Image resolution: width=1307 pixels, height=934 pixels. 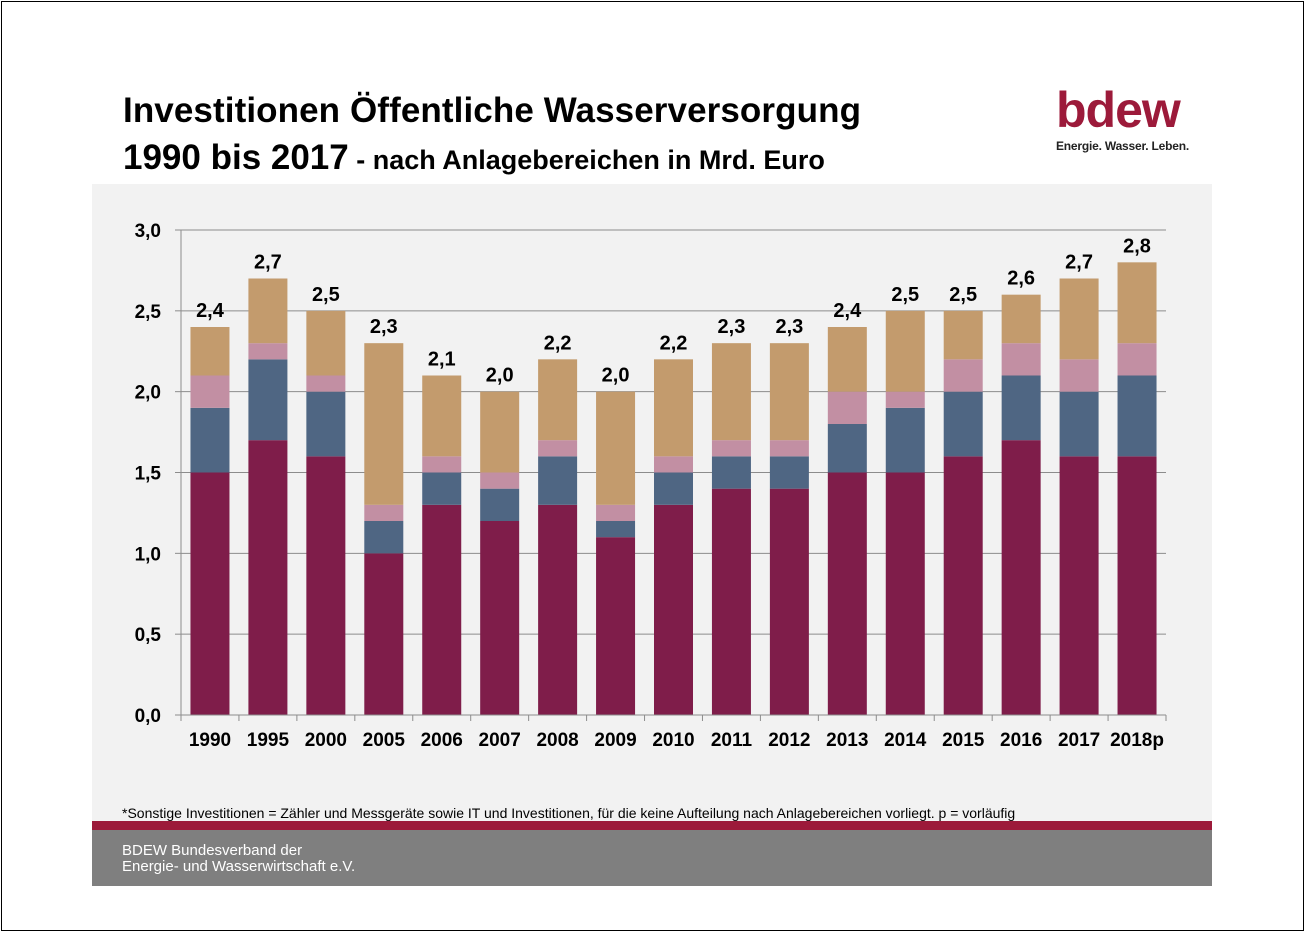 What do you see at coordinates (652, 825) in the screenshot?
I see `brand-band` at bounding box center [652, 825].